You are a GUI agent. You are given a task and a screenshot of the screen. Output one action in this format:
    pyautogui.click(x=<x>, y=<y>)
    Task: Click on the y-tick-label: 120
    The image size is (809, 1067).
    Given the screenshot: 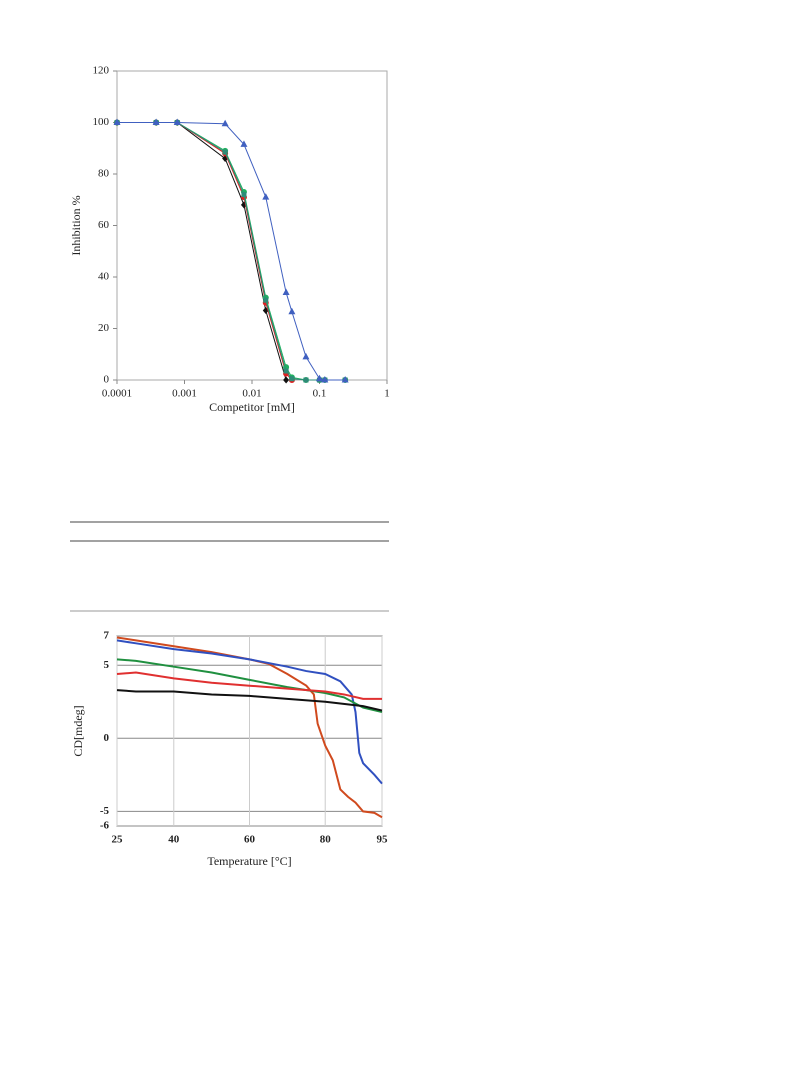 What is the action you would take?
    pyautogui.click(x=101, y=71)
    